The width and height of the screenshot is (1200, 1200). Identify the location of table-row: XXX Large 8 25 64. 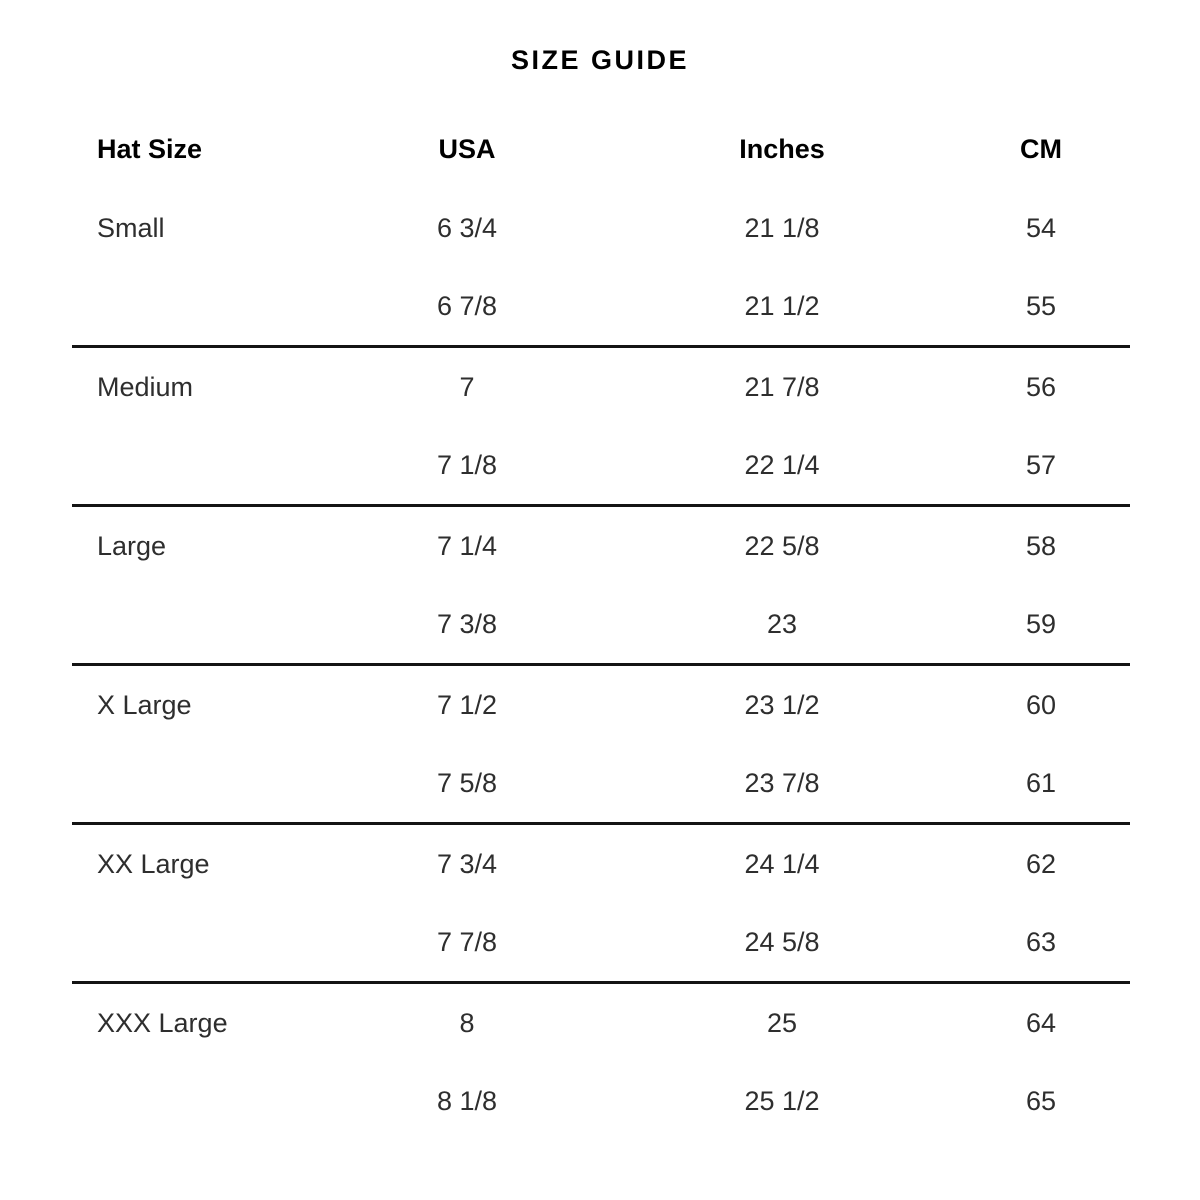
(601, 1023).